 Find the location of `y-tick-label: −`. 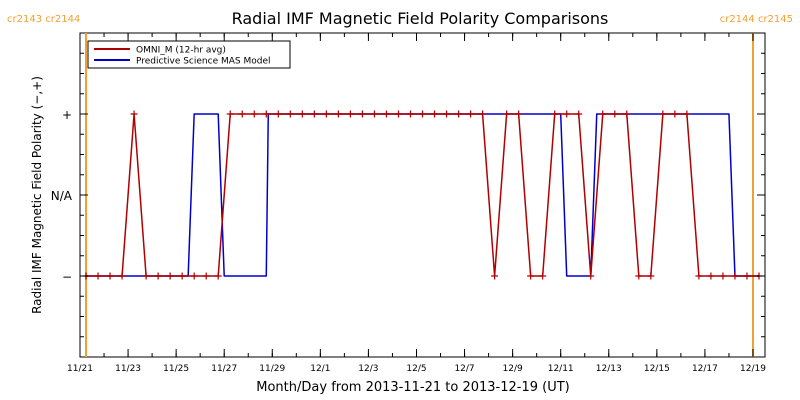

y-tick-label: − is located at coordinates (67, 277).